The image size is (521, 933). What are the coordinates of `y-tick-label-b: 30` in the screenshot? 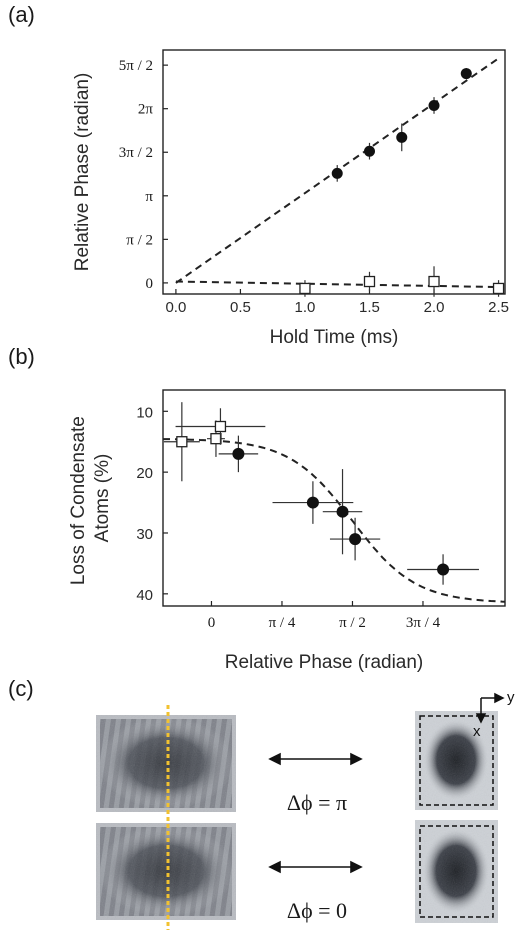 It's located at (144, 534).